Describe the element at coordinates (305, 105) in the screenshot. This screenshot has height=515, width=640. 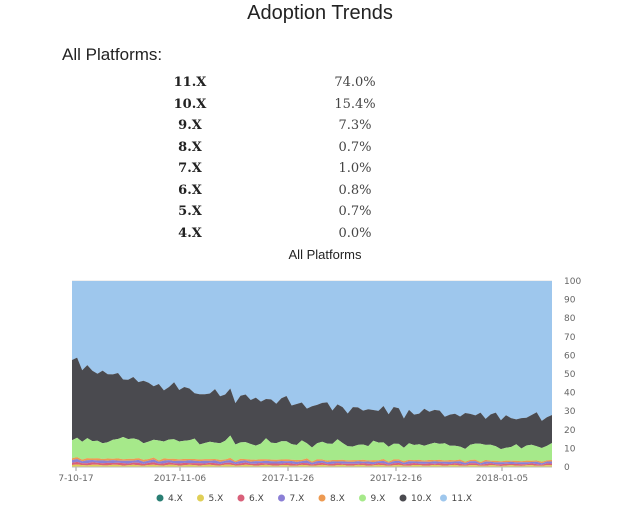
I see `version-row: 10.X 15.4%` at that location.